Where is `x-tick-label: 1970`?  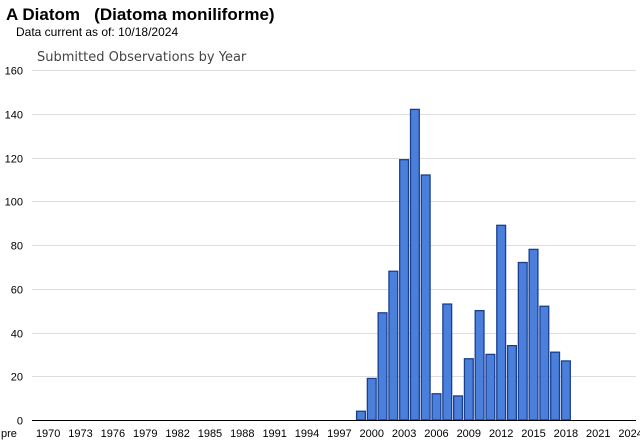 x-tick-label: 1970 is located at coordinates (48, 434).